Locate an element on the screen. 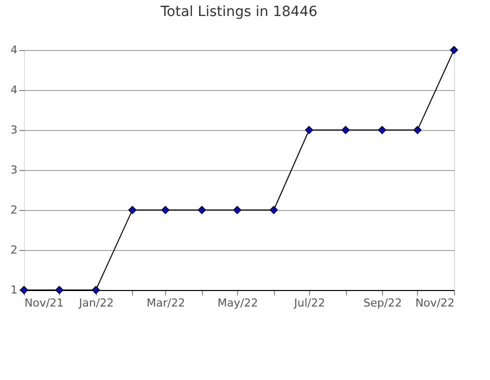  x-tick-label: Jan/22 is located at coordinates (96, 303).